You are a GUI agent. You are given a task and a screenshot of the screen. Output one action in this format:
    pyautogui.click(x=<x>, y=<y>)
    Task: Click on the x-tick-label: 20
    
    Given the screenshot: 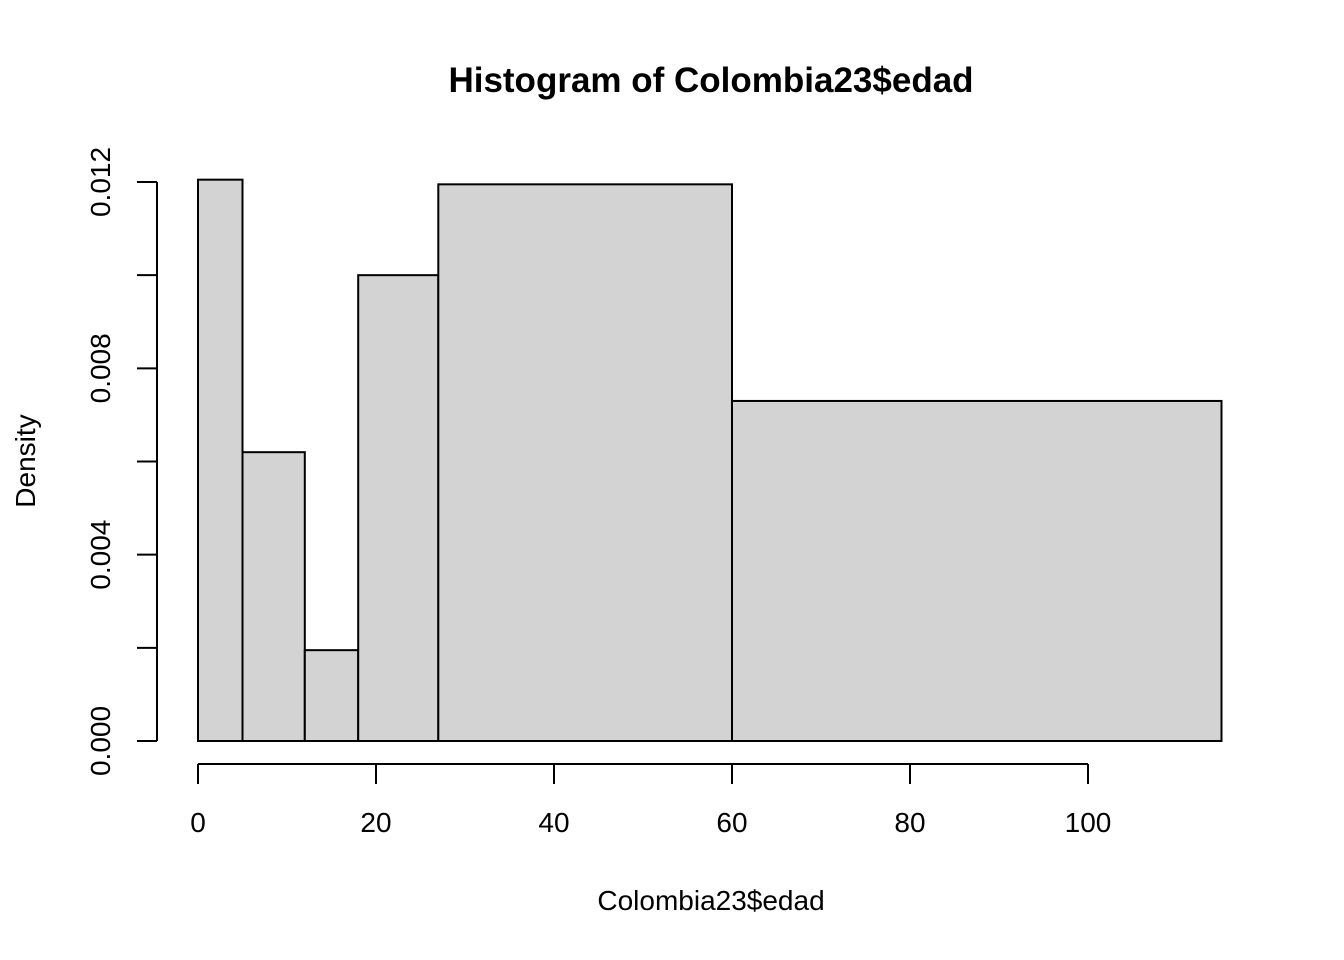 What is the action you would take?
    pyautogui.click(x=375, y=822)
    